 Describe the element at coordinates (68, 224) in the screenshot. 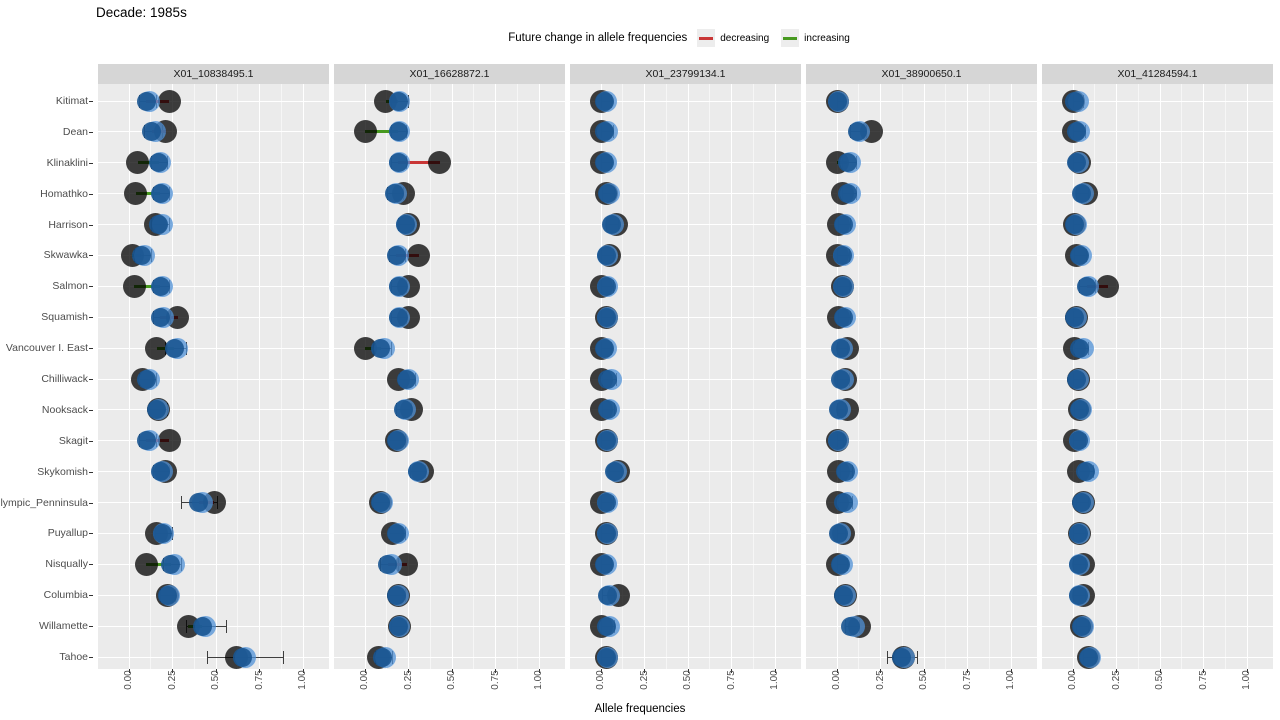

I see `y-axis-label: Harrison` at that location.